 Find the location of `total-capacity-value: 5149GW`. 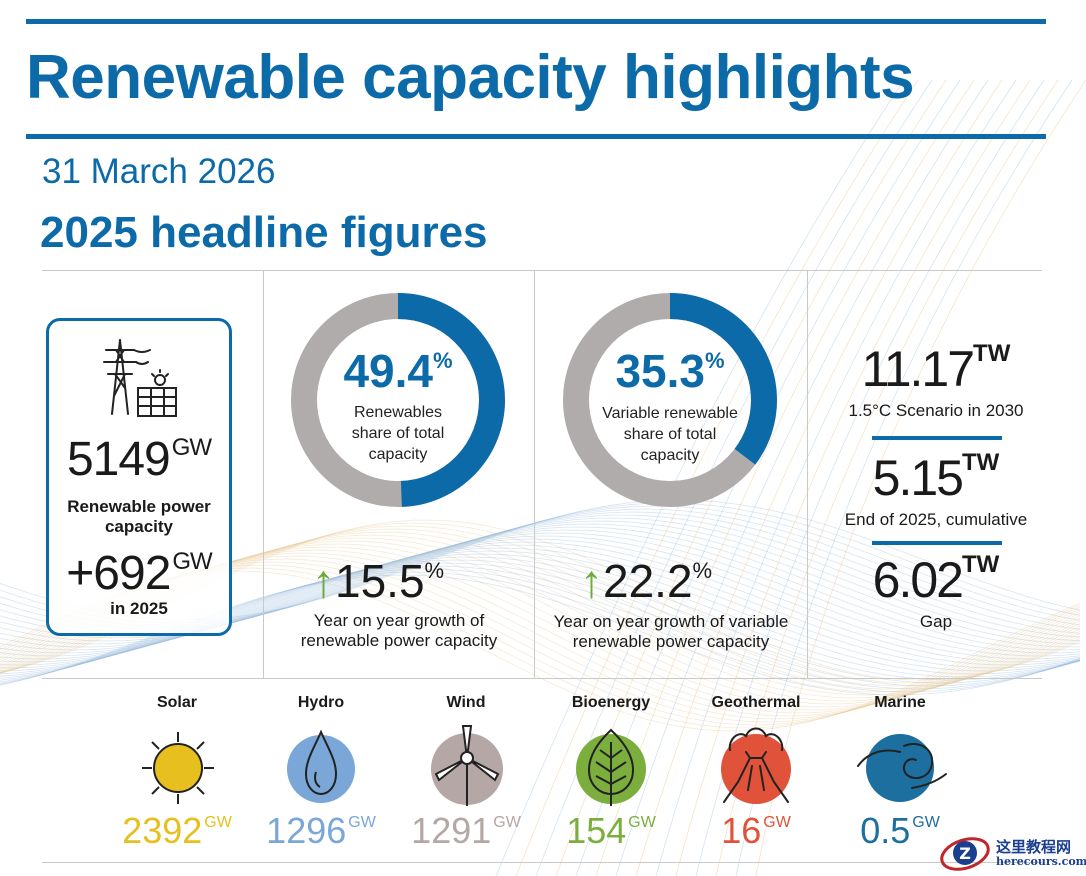

total-capacity-value: 5149GW is located at coordinates (139, 459).